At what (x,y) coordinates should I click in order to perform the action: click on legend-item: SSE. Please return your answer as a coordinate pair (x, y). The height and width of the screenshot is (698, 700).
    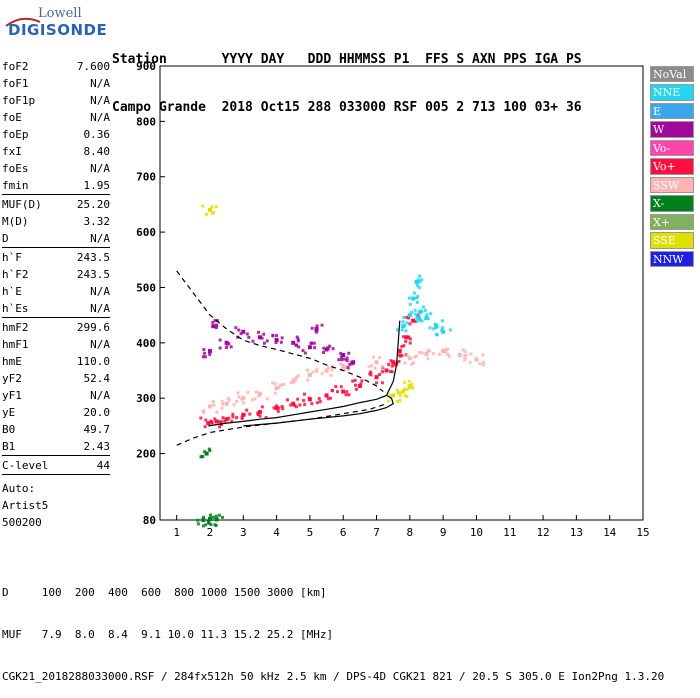
    Looking at the image, I should click on (672, 240).